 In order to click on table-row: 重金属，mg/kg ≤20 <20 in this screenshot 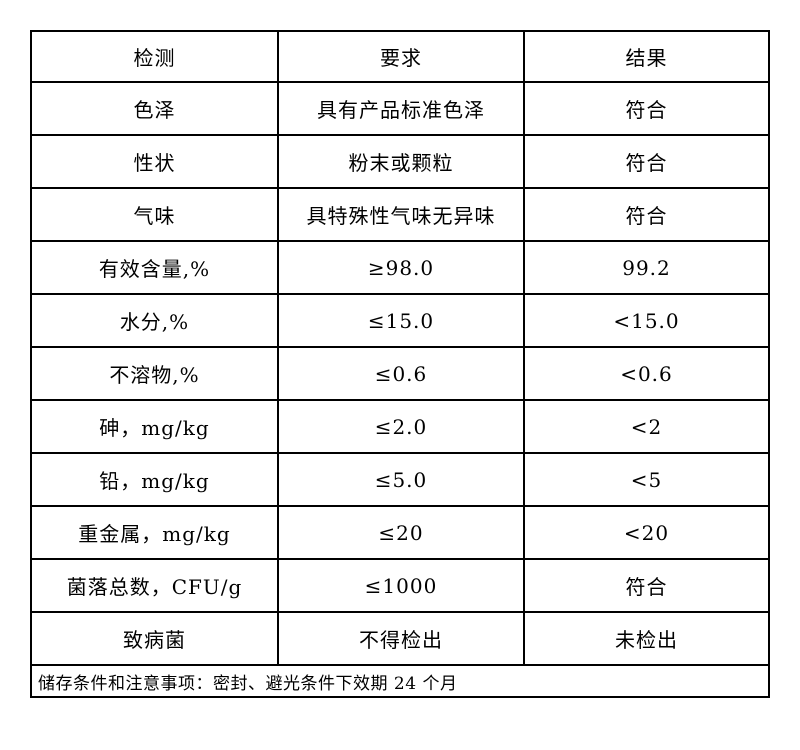, I will do `click(400, 532)`.